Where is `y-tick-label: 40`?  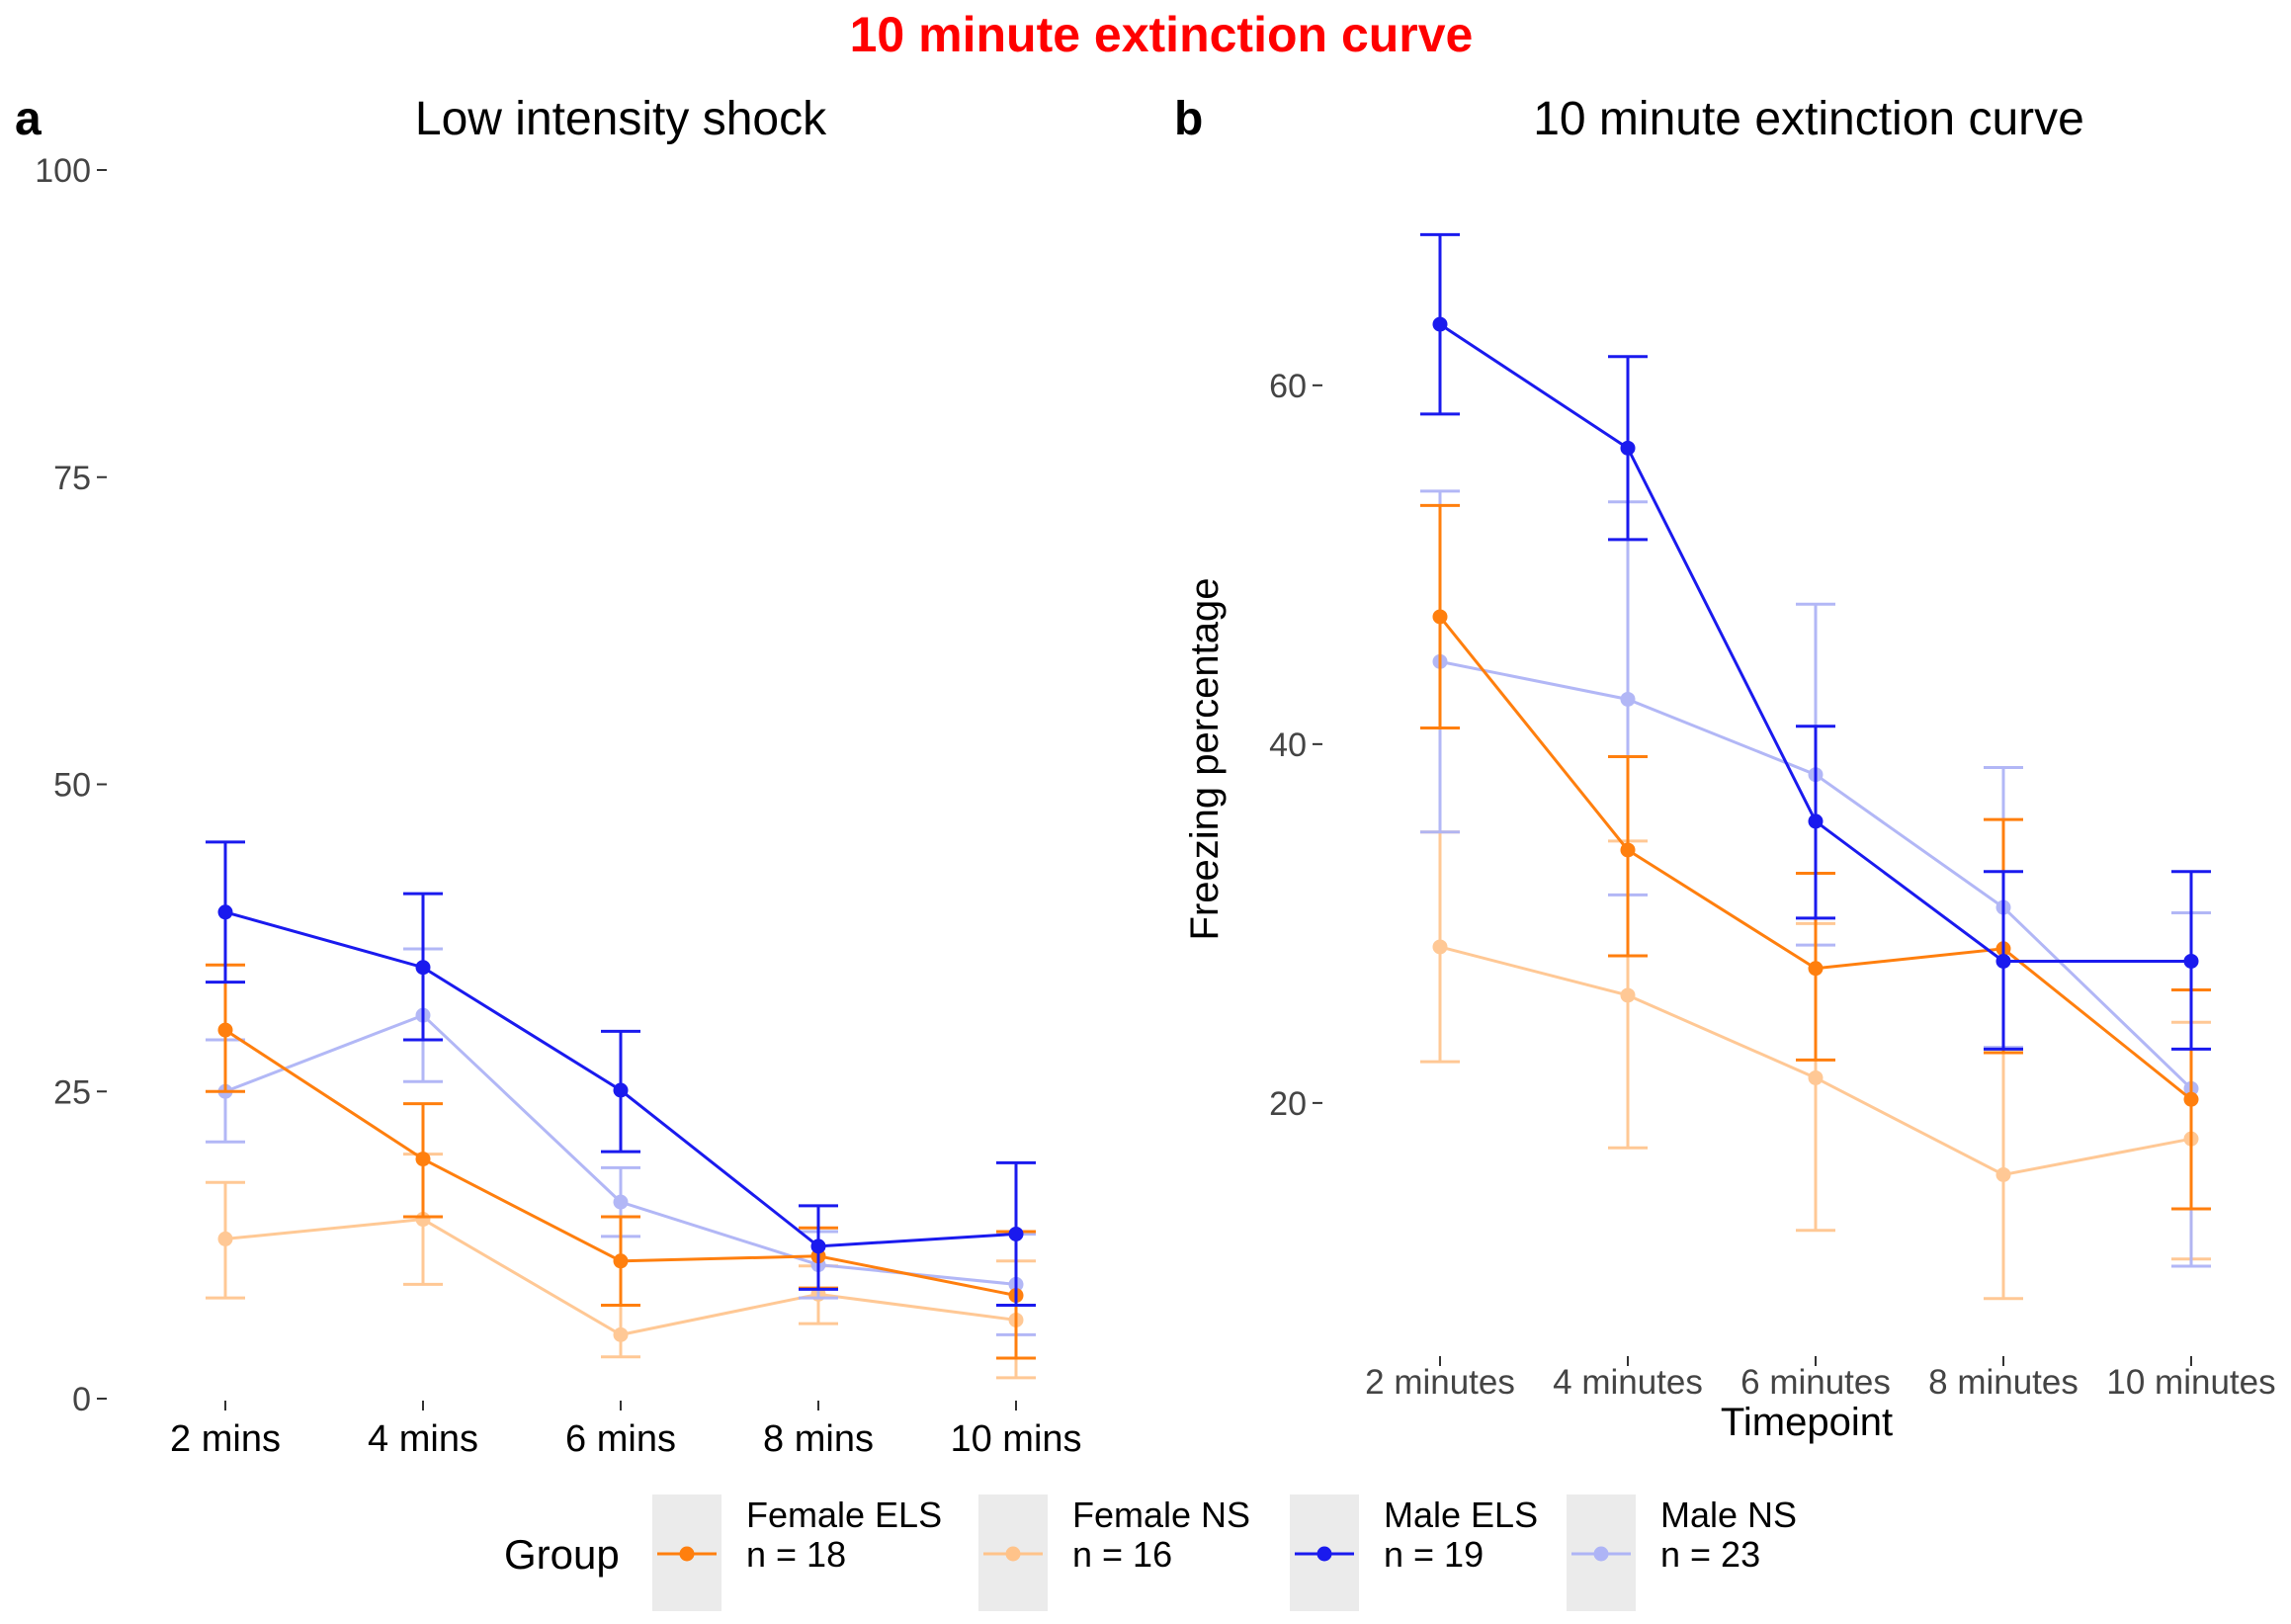 y-tick-label: 40 is located at coordinates (1288, 745).